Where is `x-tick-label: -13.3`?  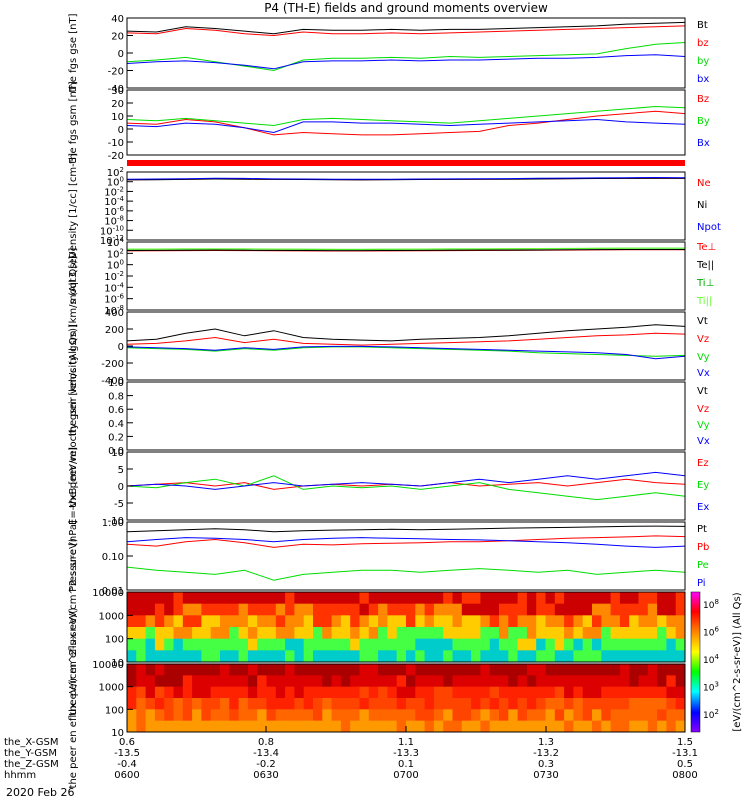
x-tick-label: -13.3 is located at coordinates (406, 753).